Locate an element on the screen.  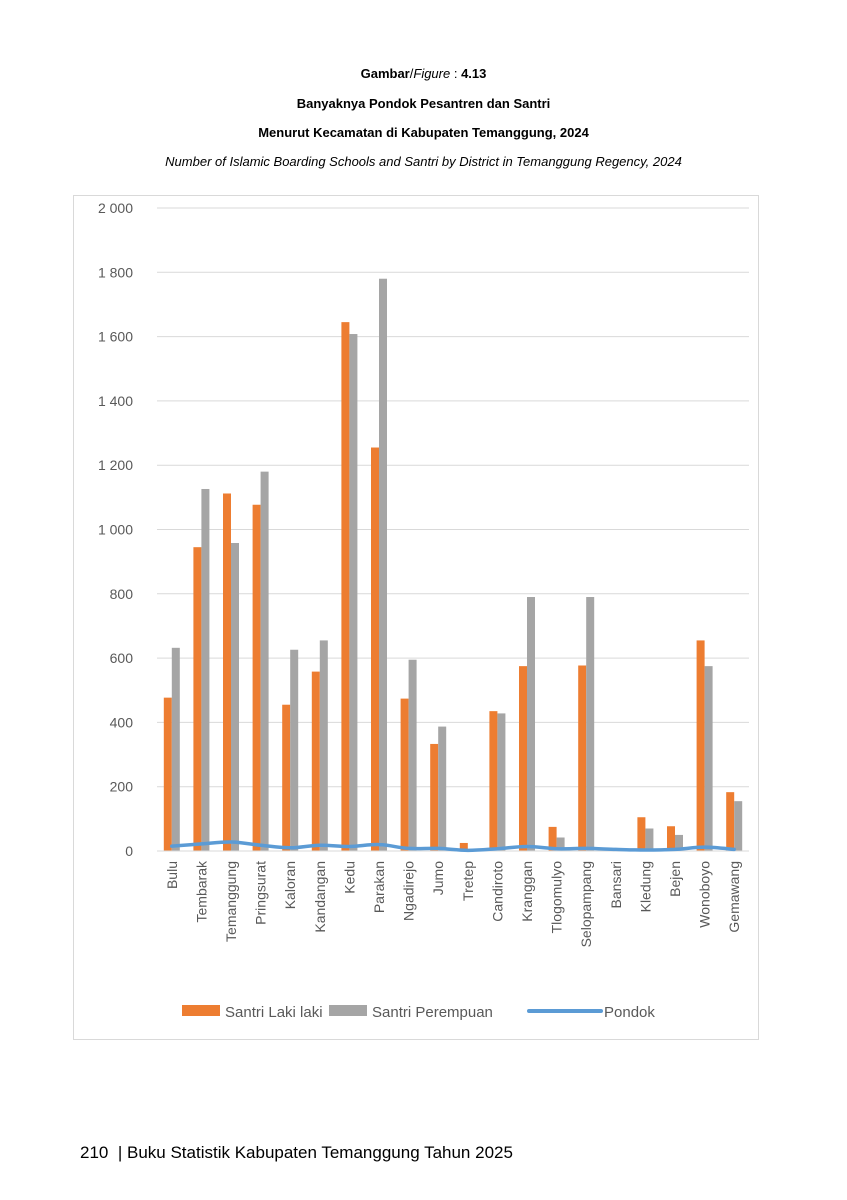
x-tick-label: Tembarak is located at coordinates (201, 891).